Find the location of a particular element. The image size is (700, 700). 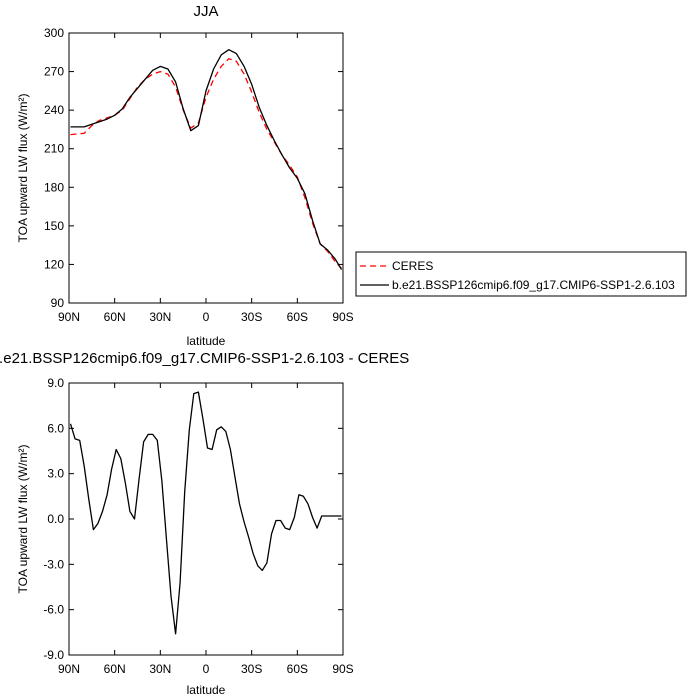

top-series-lines is located at coordinates (206, 159).